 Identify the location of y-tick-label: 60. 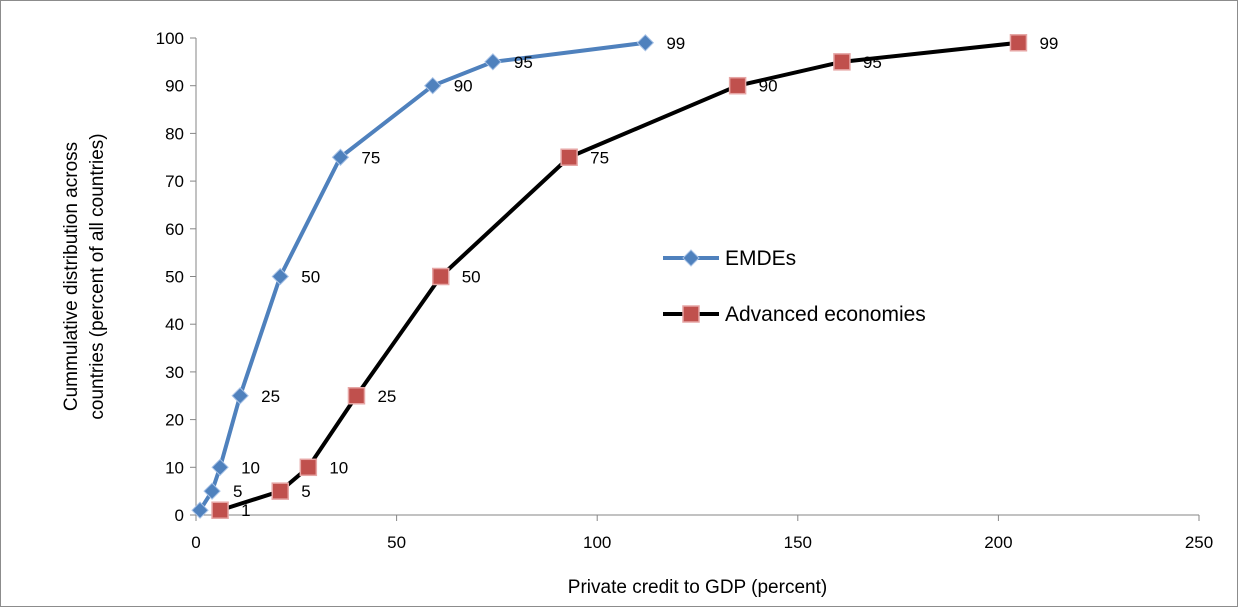
(174, 229).